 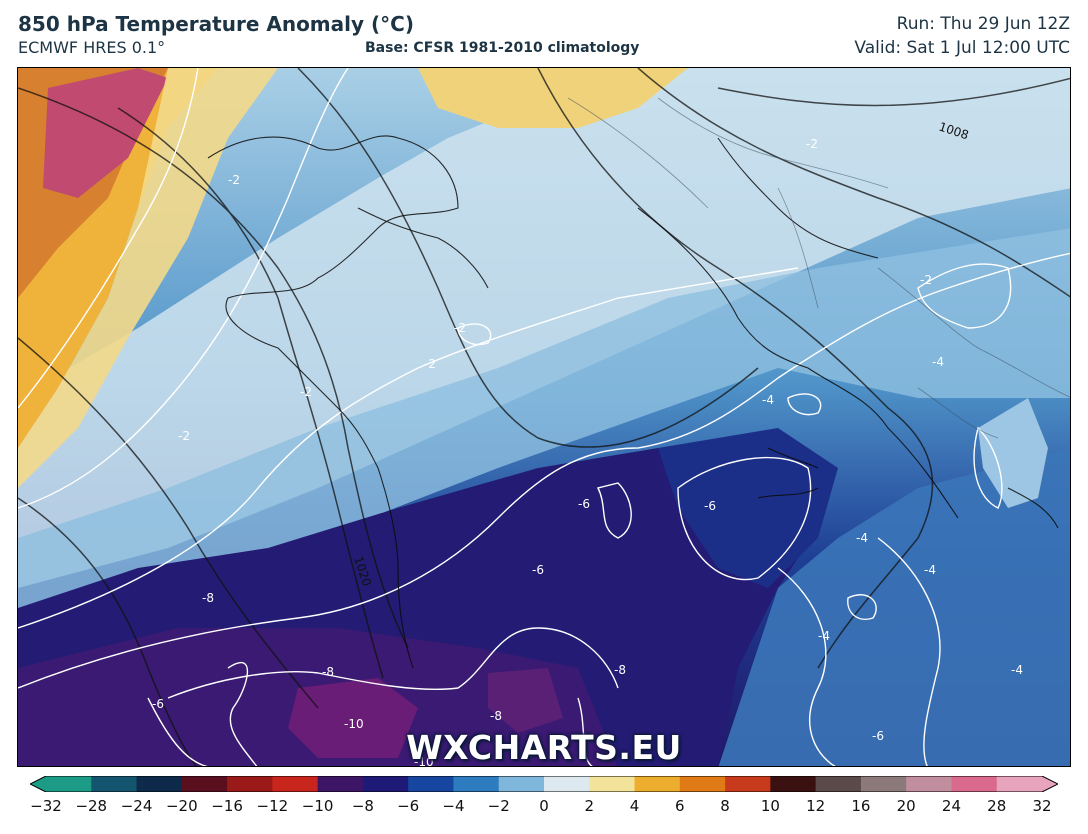 What do you see at coordinates (453, 806) in the screenshot?
I see `colorbar-tick-label: −4` at bounding box center [453, 806].